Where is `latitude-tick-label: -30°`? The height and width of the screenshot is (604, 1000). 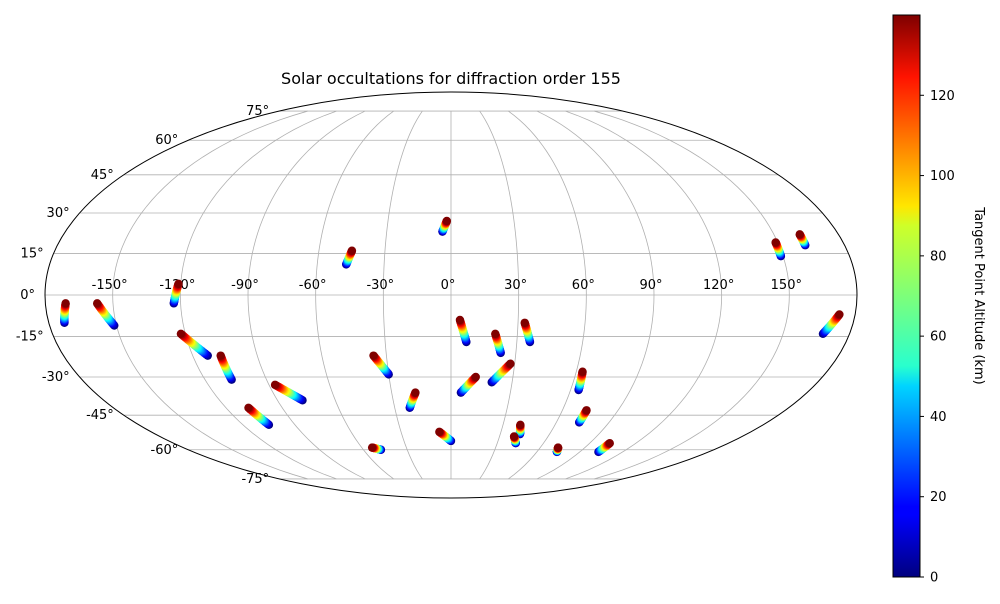 latitude-tick-label: -30° is located at coordinates (56, 377).